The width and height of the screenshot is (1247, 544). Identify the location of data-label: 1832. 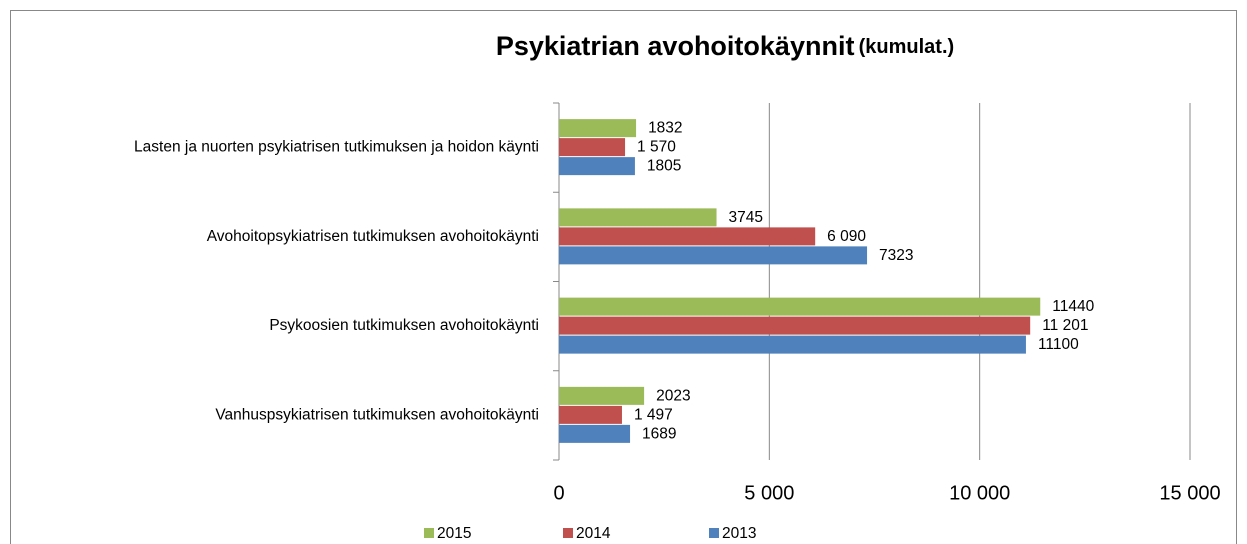
(665, 128).